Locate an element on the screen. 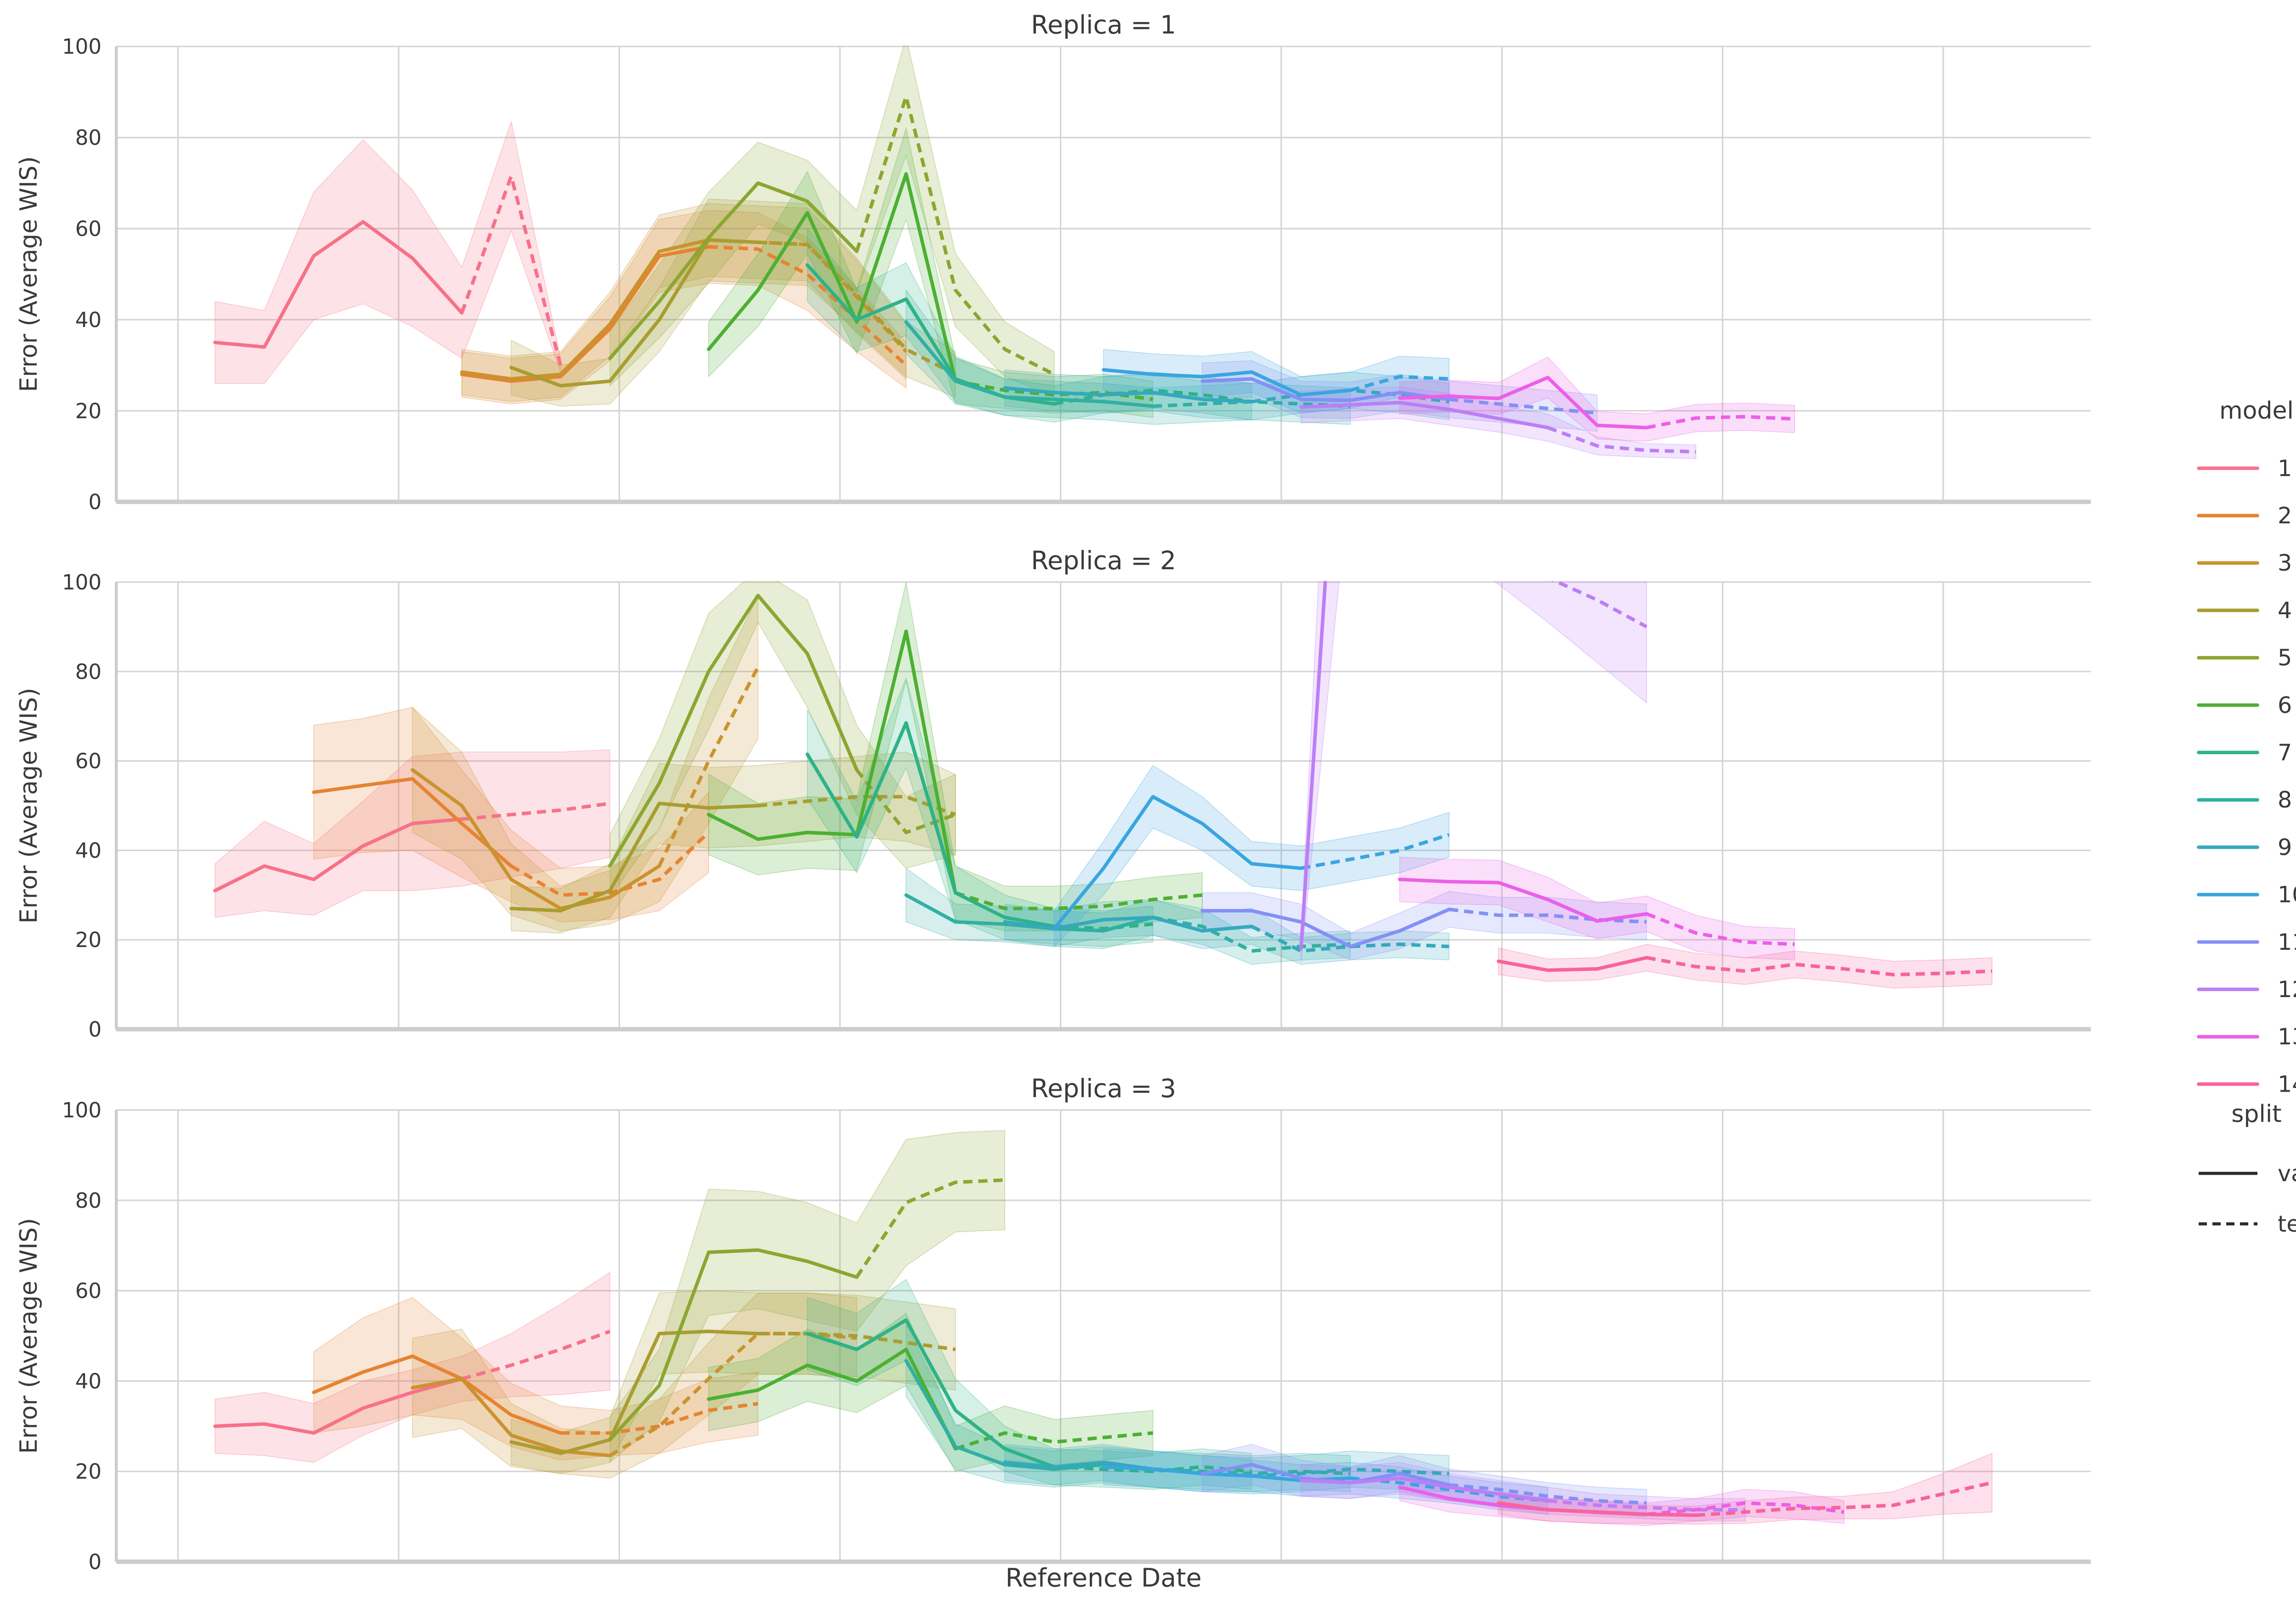 This screenshot has height=1598, width=2296. legend-model-label-4: 4 is located at coordinates (2285, 610).